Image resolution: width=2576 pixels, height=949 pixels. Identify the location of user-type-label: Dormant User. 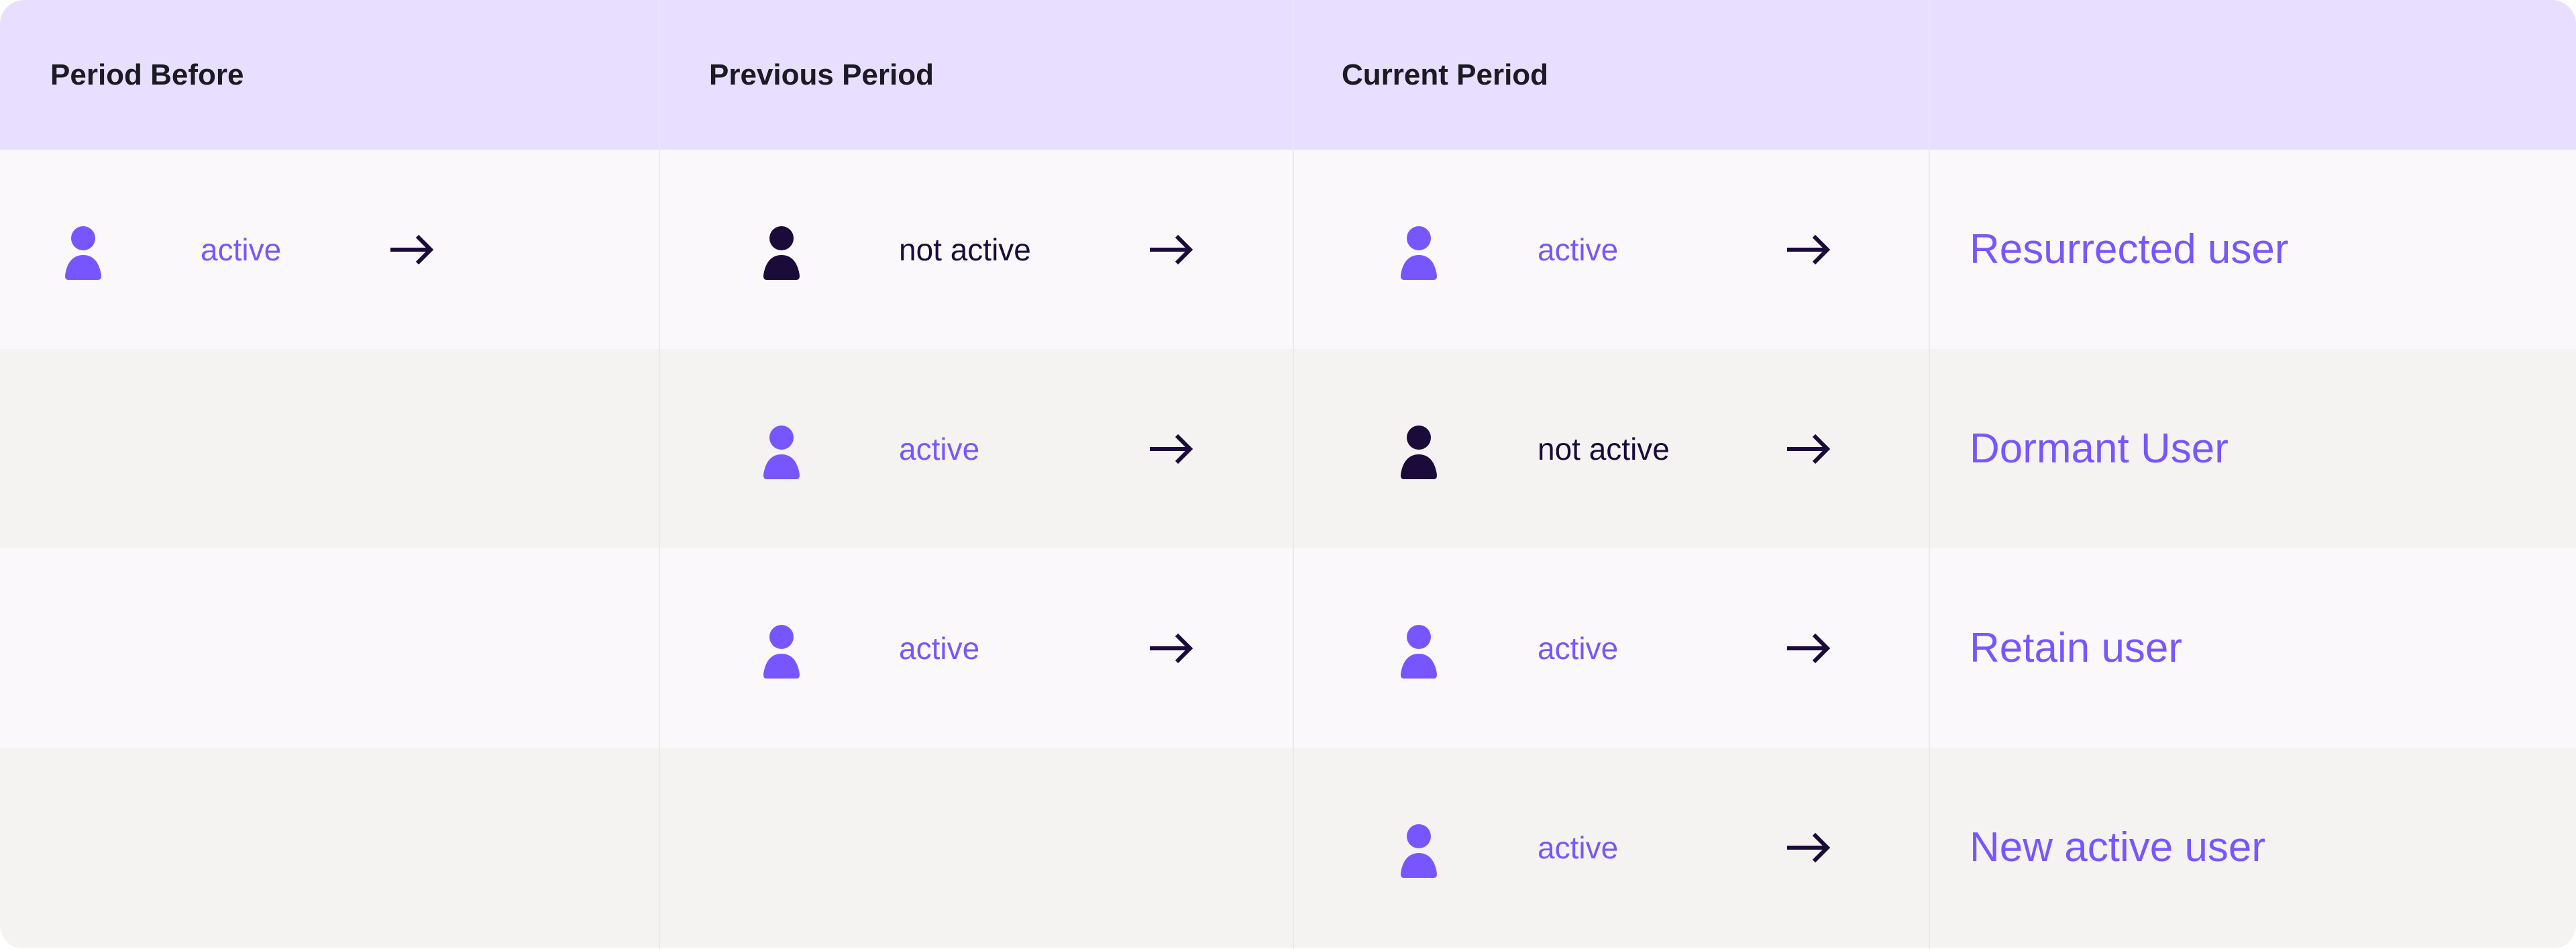
(2099, 449).